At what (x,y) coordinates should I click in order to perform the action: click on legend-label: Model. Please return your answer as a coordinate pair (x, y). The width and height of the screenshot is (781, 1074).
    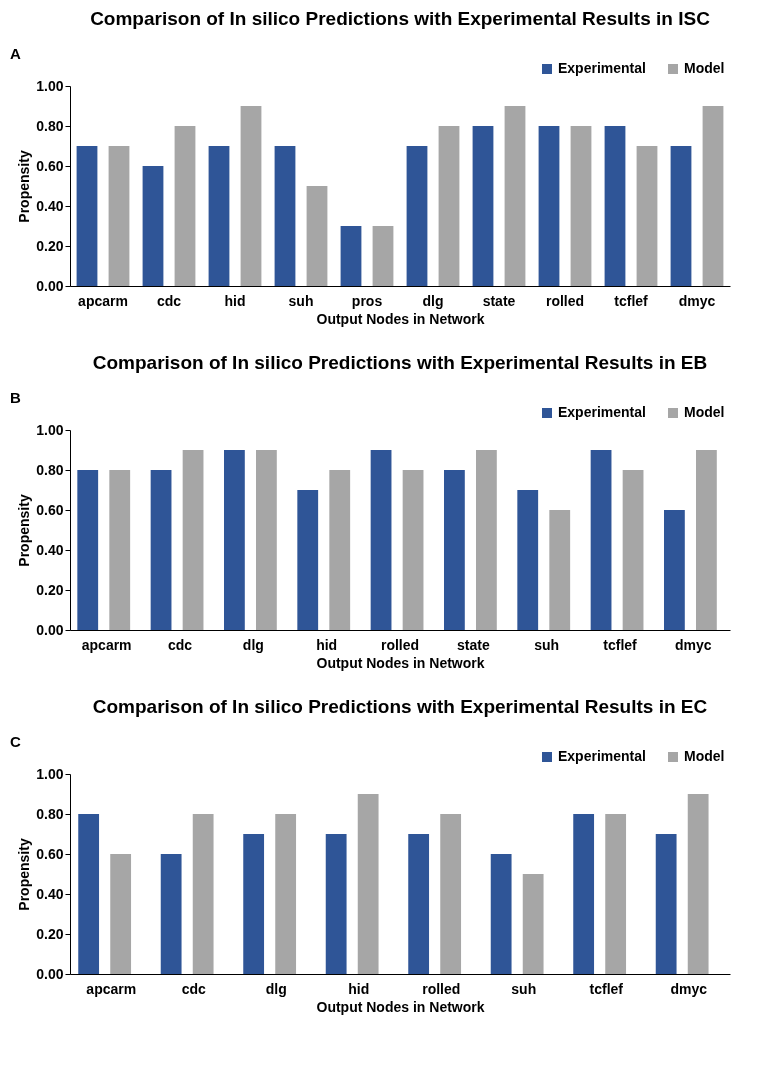
    Looking at the image, I should click on (704, 68).